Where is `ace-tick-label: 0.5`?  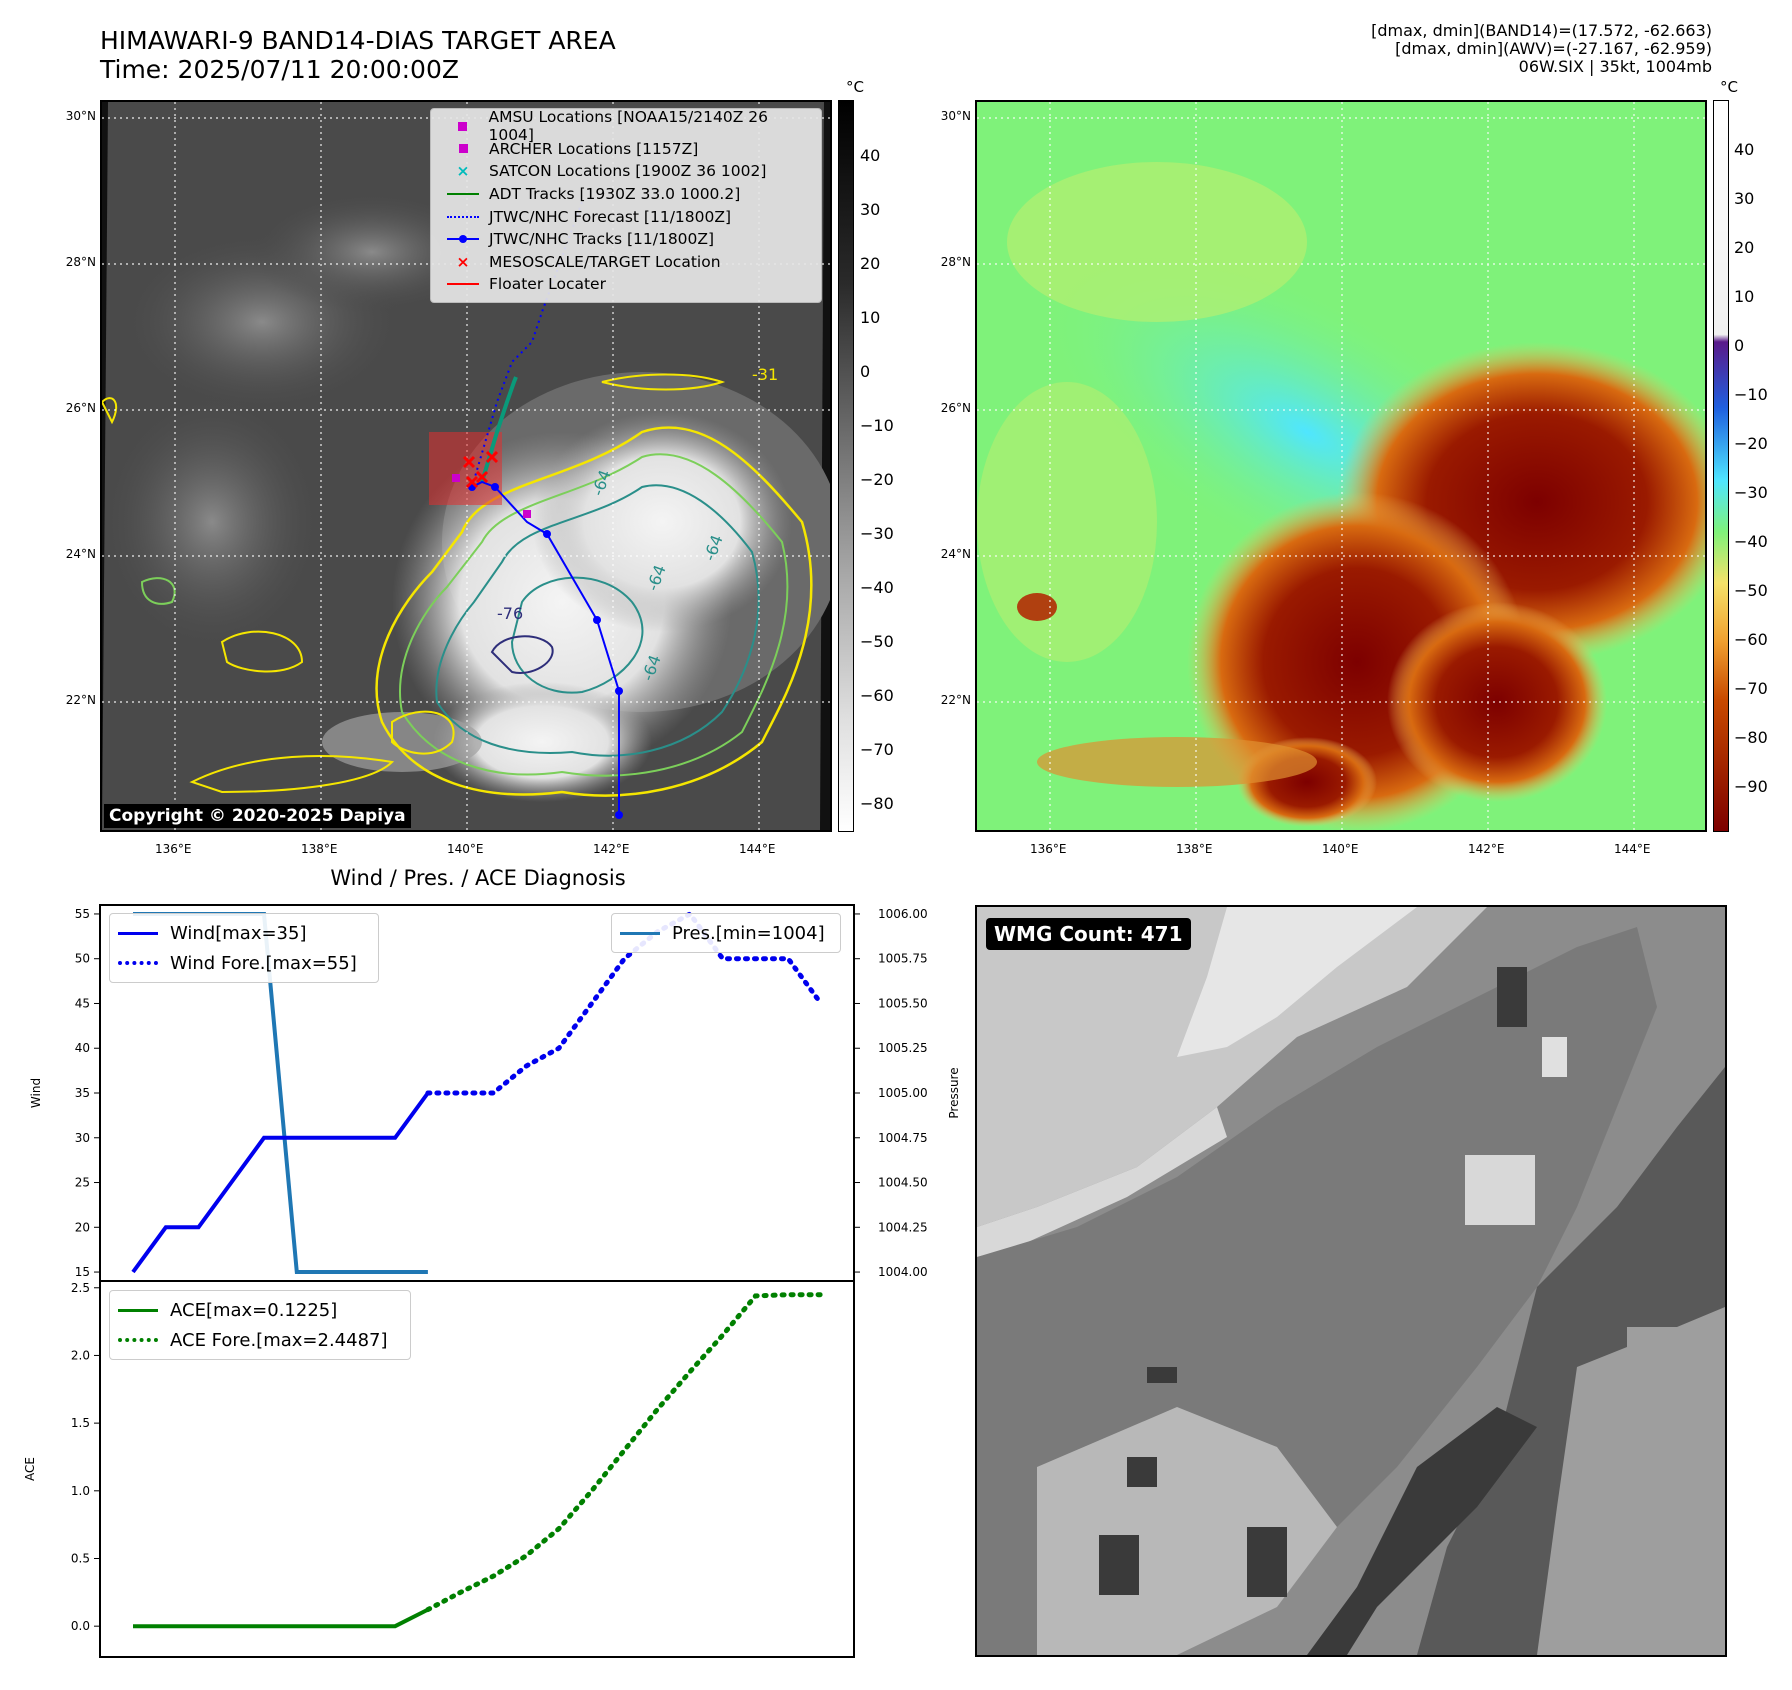
ace-tick-label: 0.5 is located at coordinates (80, 1558).